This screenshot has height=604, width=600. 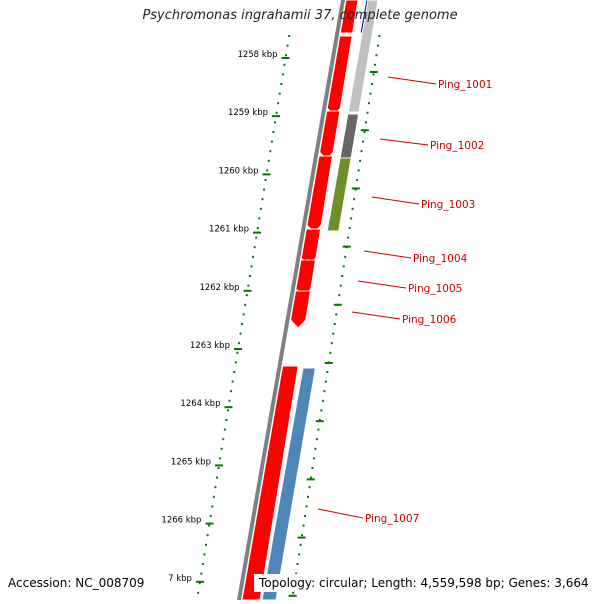 I want to click on gene-label: Ping_1005, so click(x=435, y=289).